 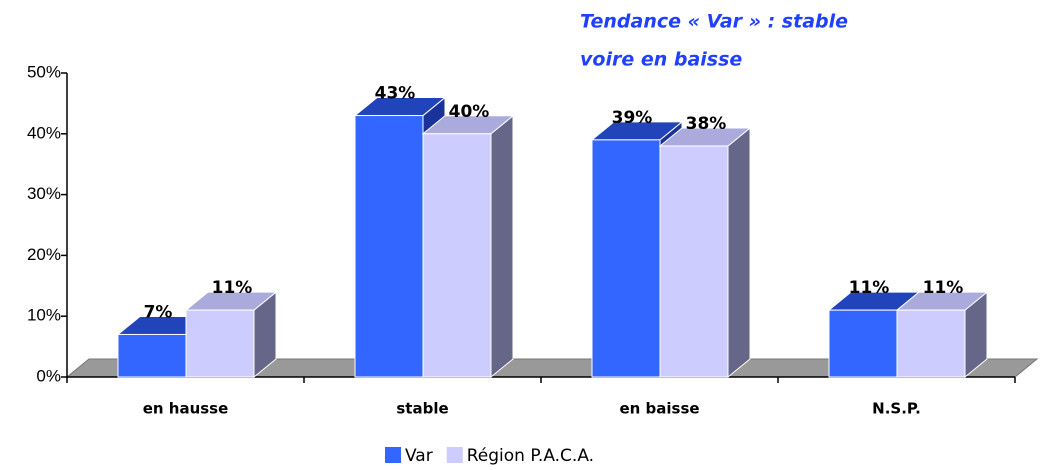 What do you see at coordinates (186, 409) in the screenshot?
I see `x-tick-label: en hausse` at bounding box center [186, 409].